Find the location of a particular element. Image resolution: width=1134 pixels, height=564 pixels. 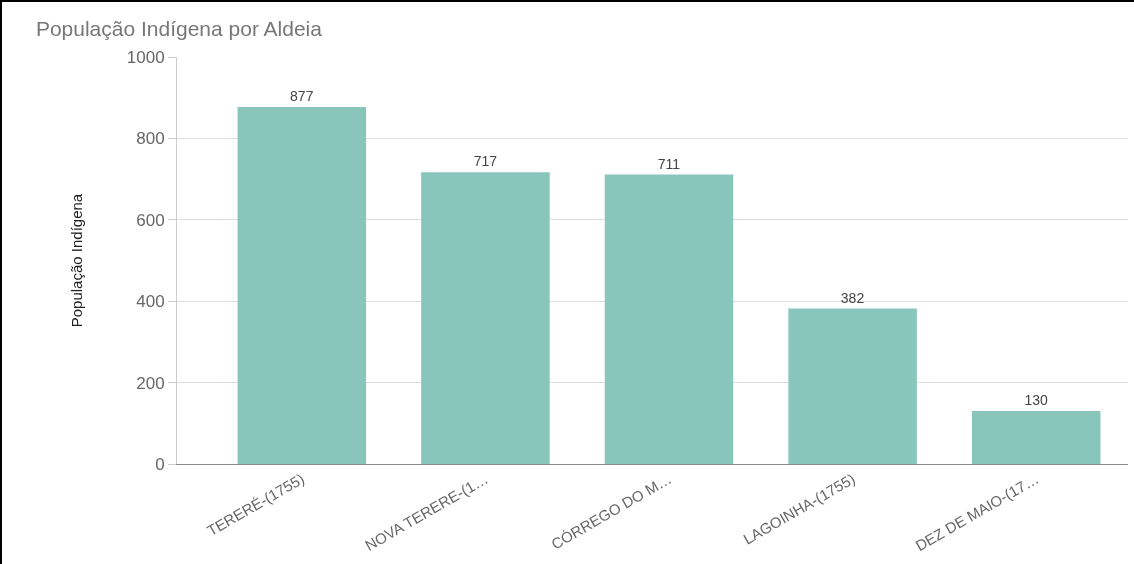

data-label: 877 is located at coordinates (302, 96).